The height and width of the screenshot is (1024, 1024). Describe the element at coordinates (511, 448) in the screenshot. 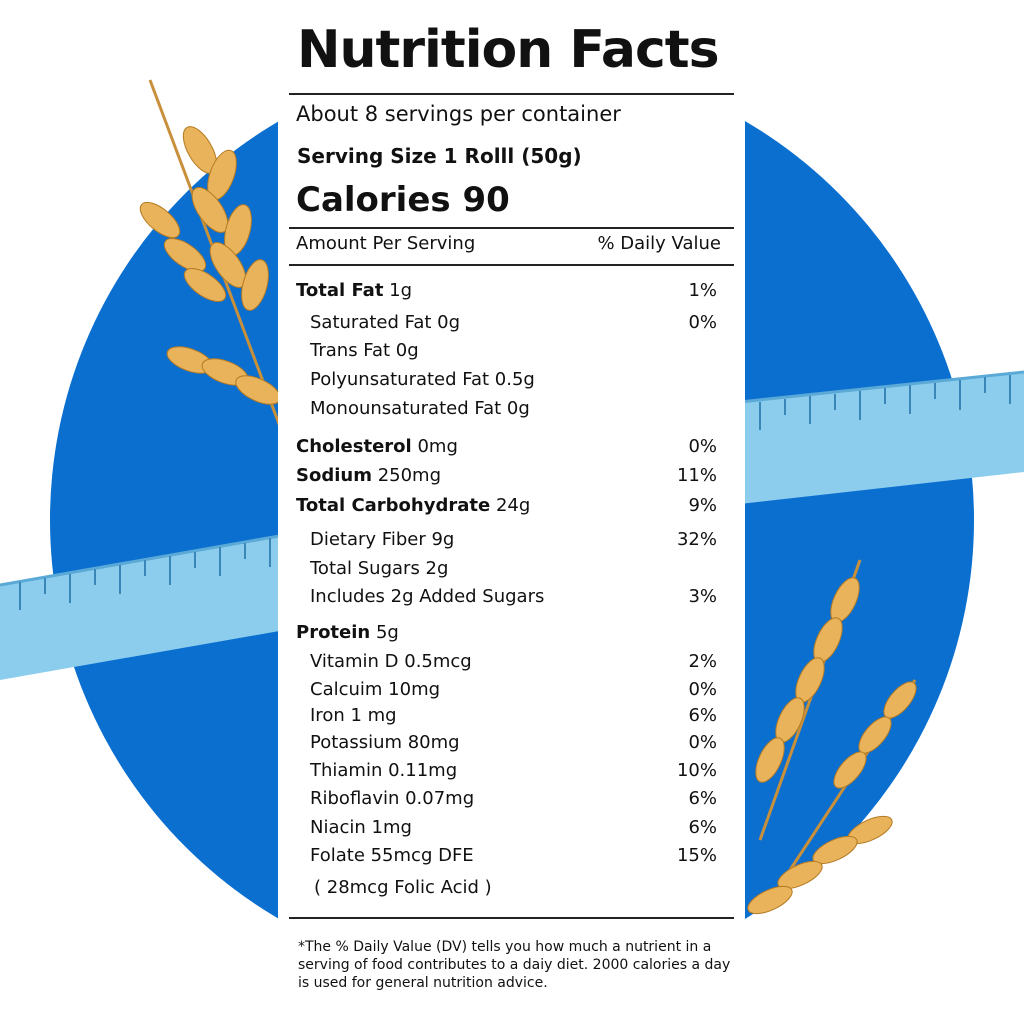

I see `nutrient-row: Cholesterol 0mg 0%` at that location.